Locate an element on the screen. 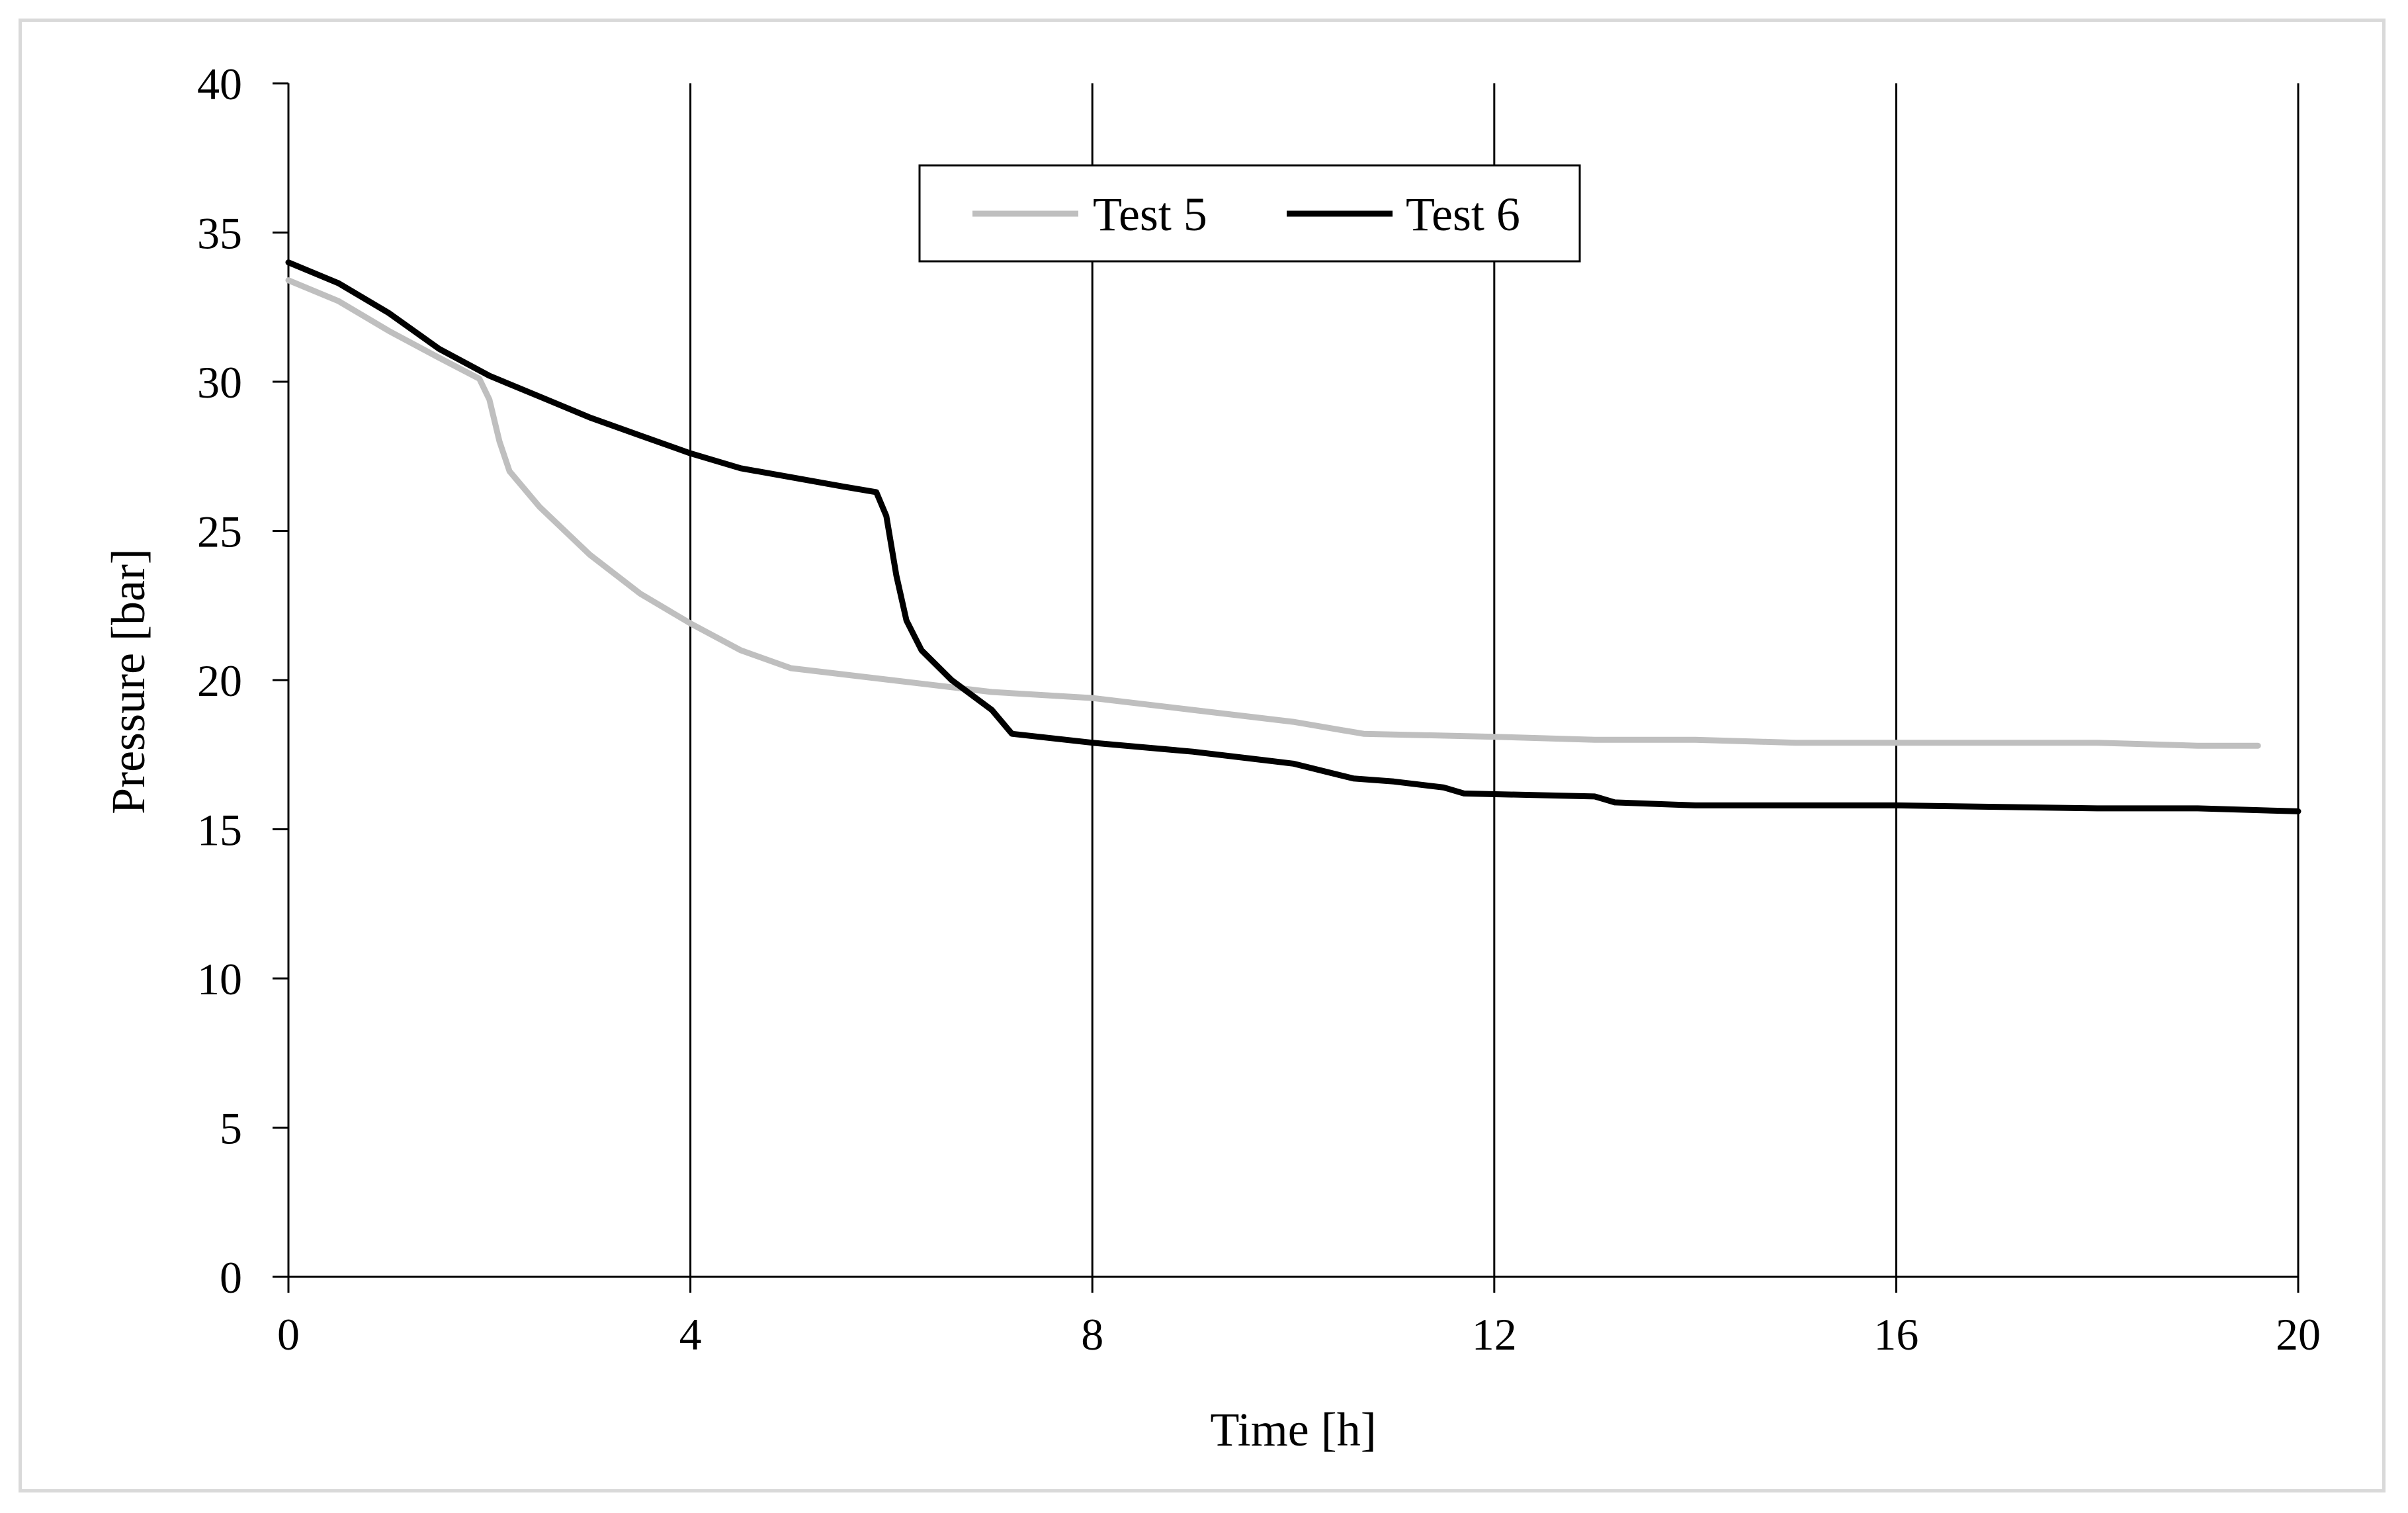 The image size is (2408, 1513). legend-label-test-5: Test 5 is located at coordinates (1150, 214).